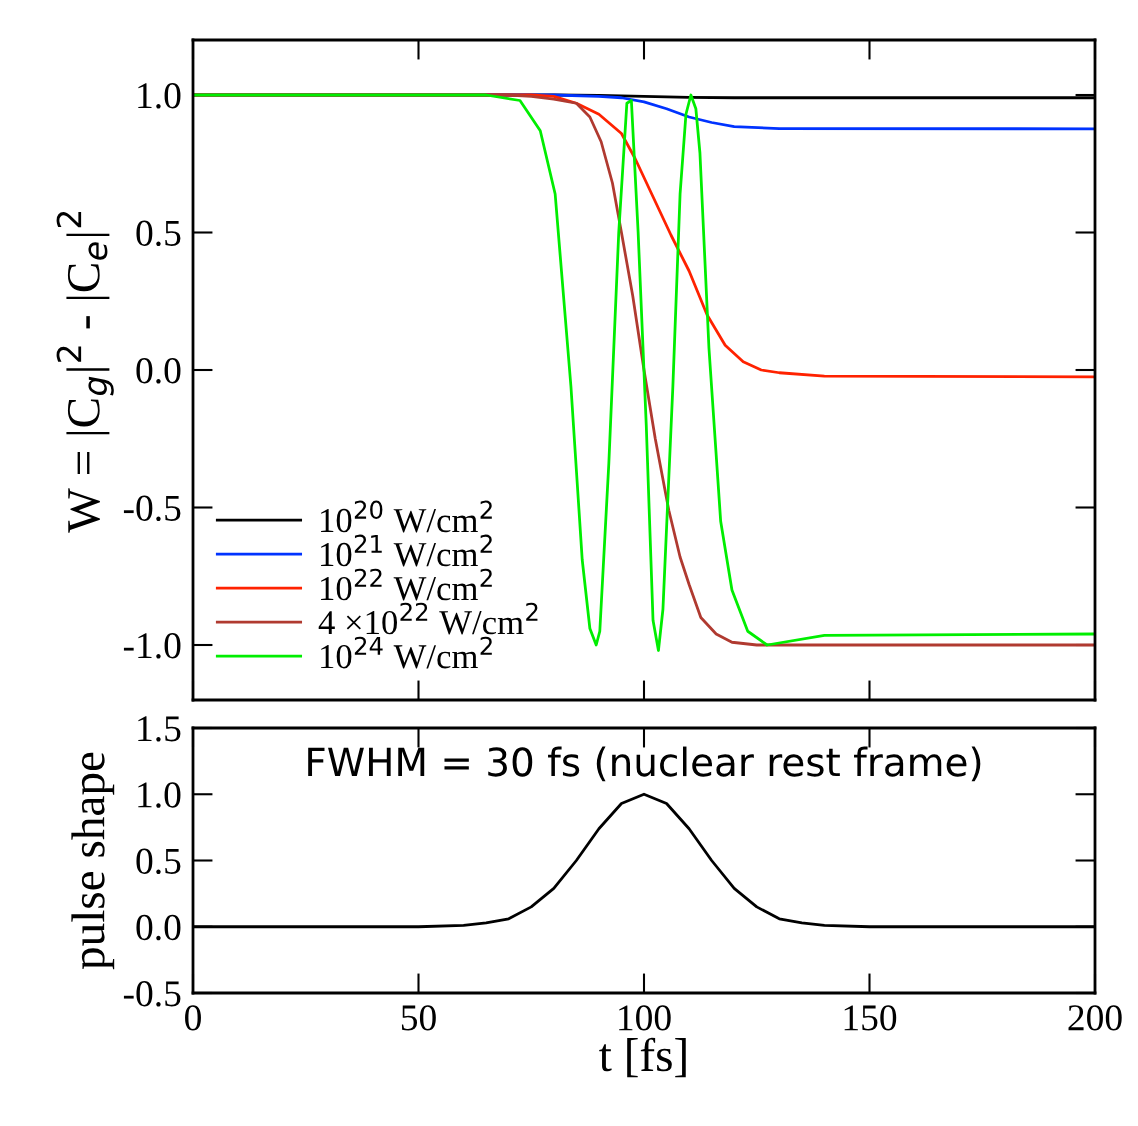 The image size is (1138, 1126). Describe the element at coordinates (418, 1018) in the screenshot. I see `x-tick-label: 50` at that location.